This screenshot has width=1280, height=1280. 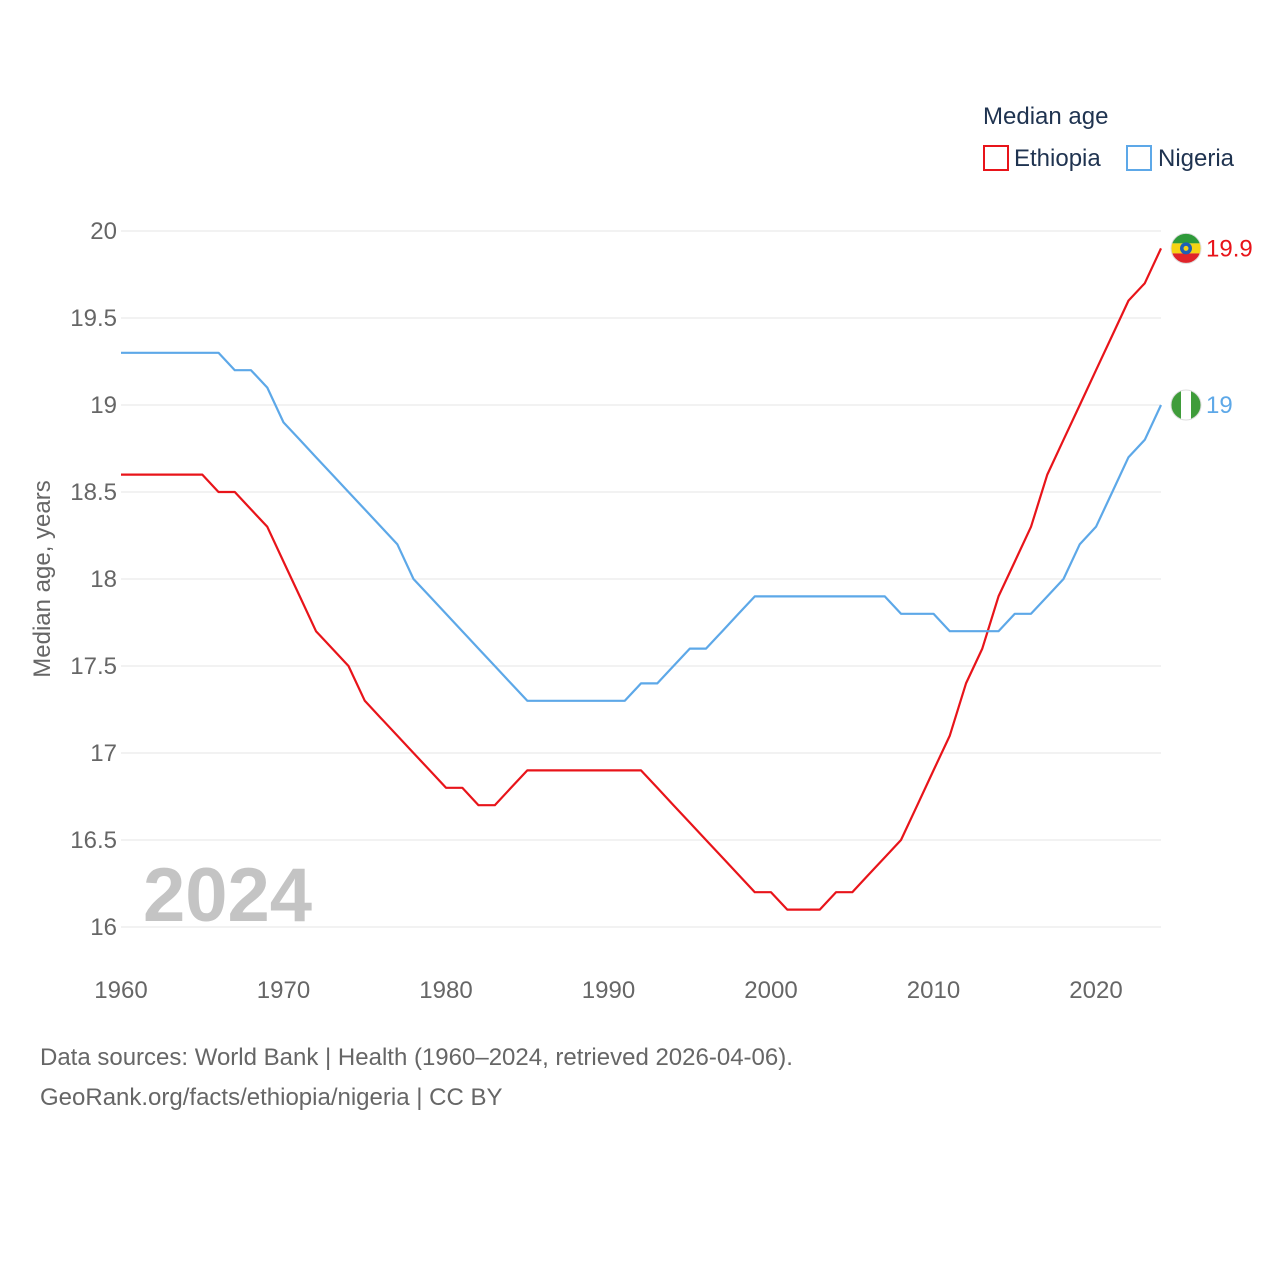 What do you see at coordinates (227, 895) in the screenshot?
I see `year-overlay: 2024` at bounding box center [227, 895].